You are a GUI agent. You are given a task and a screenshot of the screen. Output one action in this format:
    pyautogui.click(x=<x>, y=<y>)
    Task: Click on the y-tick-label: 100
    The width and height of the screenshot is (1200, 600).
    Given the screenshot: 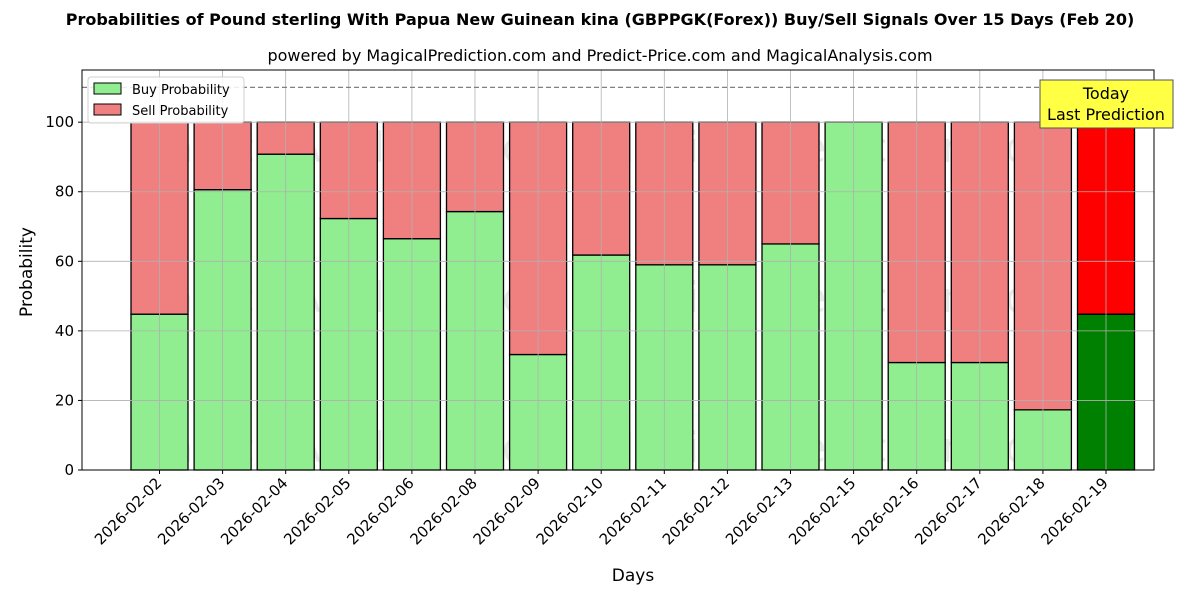 What is the action you would take?
    pyautogui.click(x=59, y=122)
    